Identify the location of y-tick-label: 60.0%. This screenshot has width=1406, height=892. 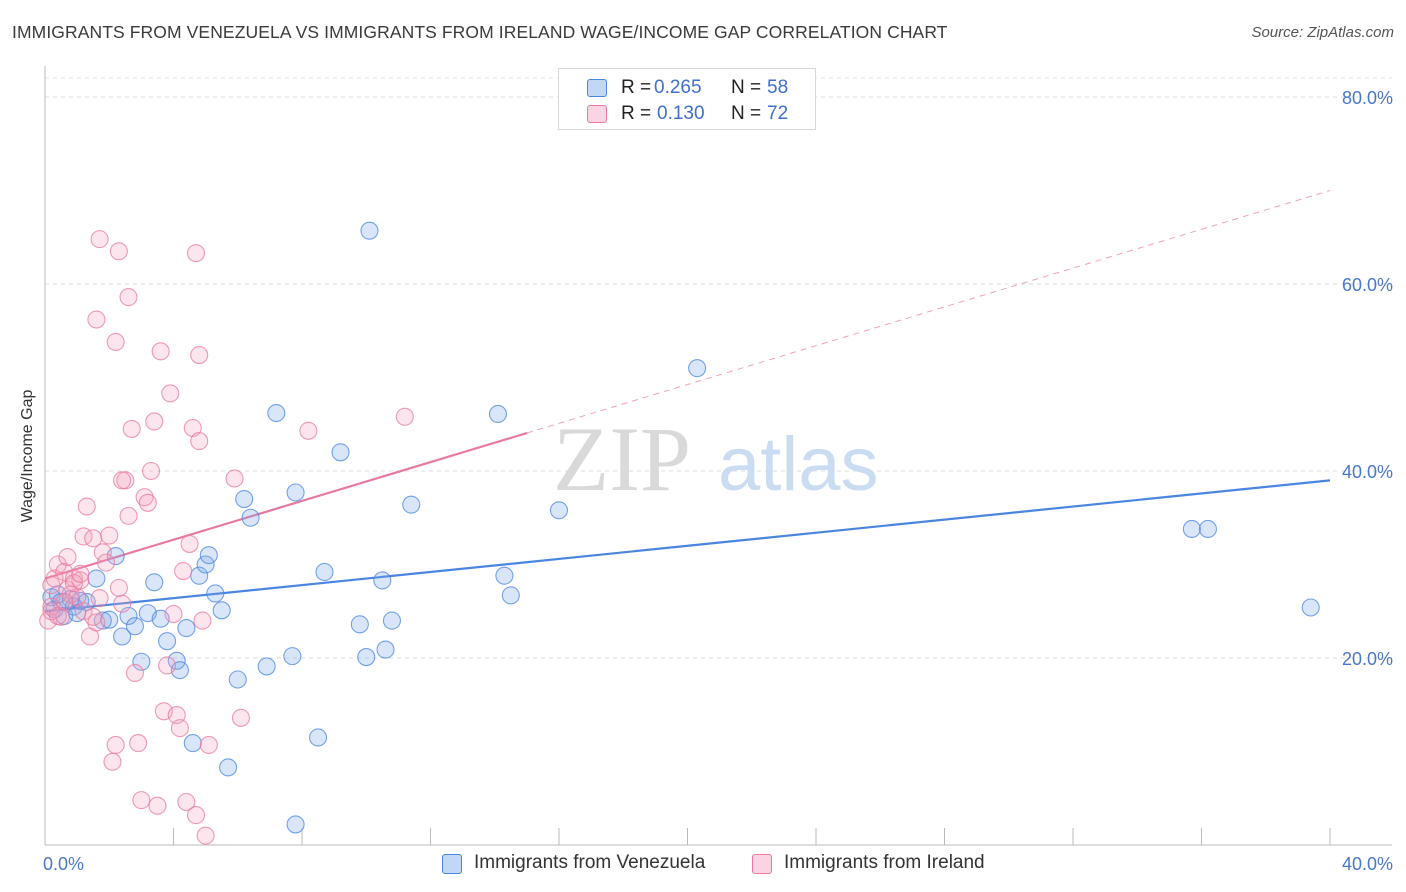
(1367, 285).